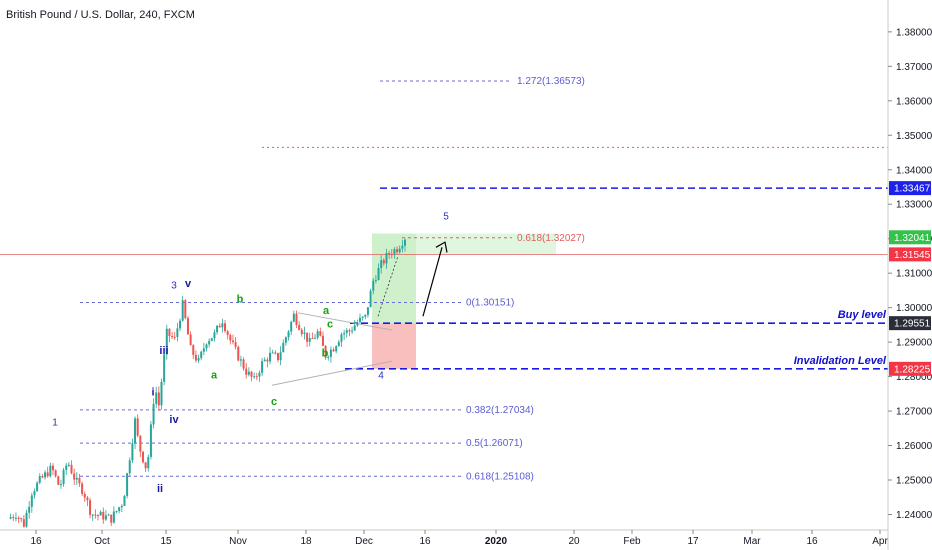  Describe the element at coordinates (910, 237) in the screenshot. I see `badge-current-bg` at that location.